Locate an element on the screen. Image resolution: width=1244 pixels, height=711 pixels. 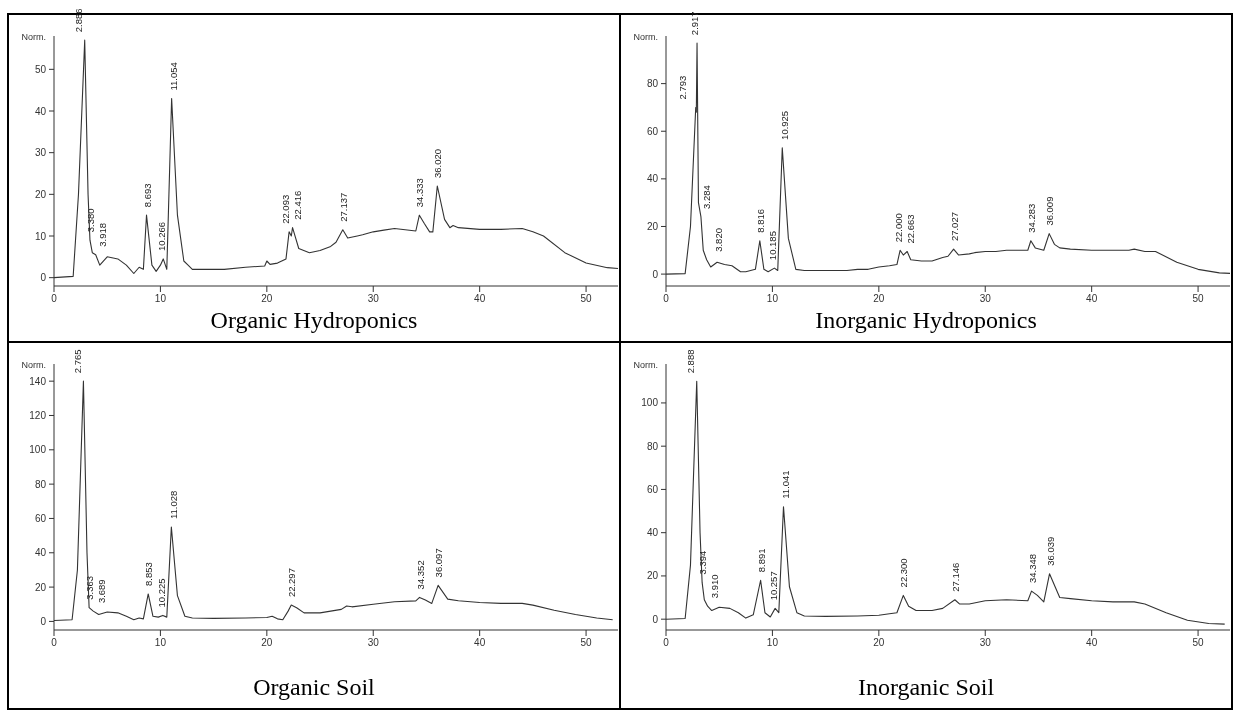
annotation: 3.910 is located at coordinates (715, 586).